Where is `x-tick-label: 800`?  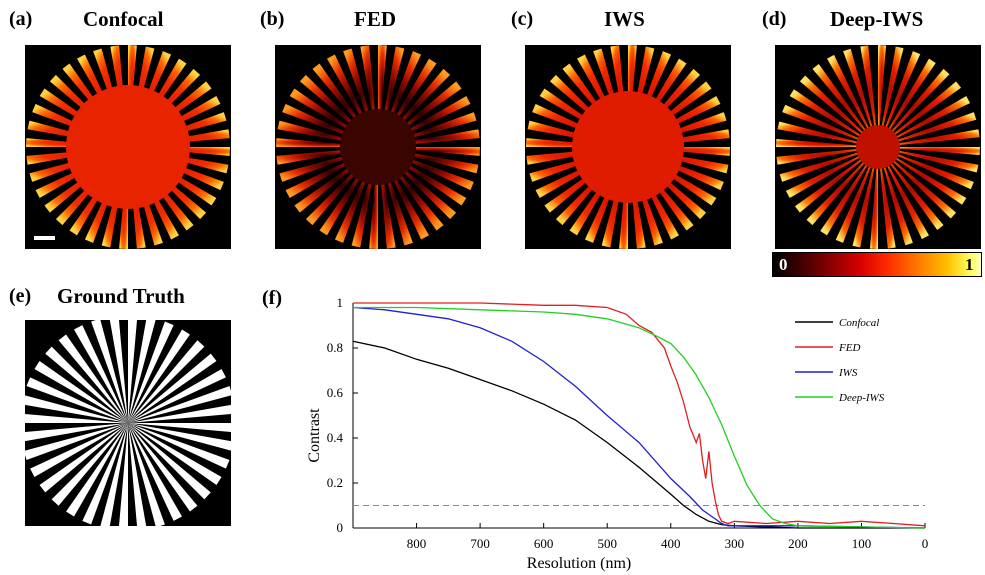
x-tick-label: 800 is located at coordinates (417, 543).